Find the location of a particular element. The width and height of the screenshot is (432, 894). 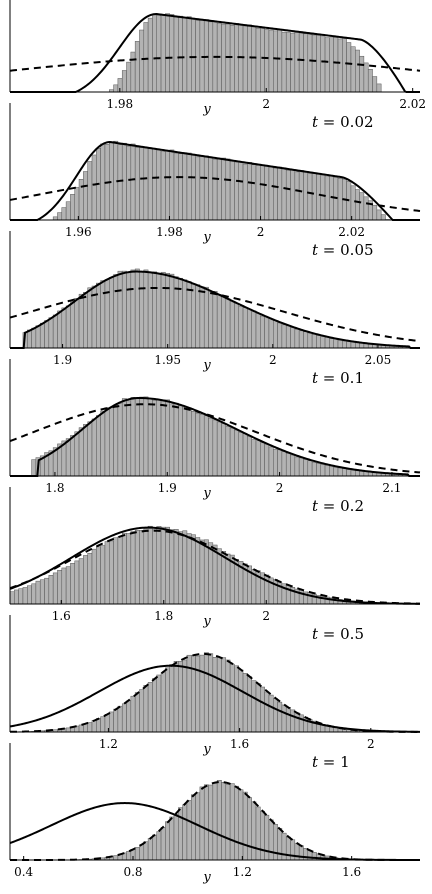

solid-density-curve is located at coordinates (215, 698).